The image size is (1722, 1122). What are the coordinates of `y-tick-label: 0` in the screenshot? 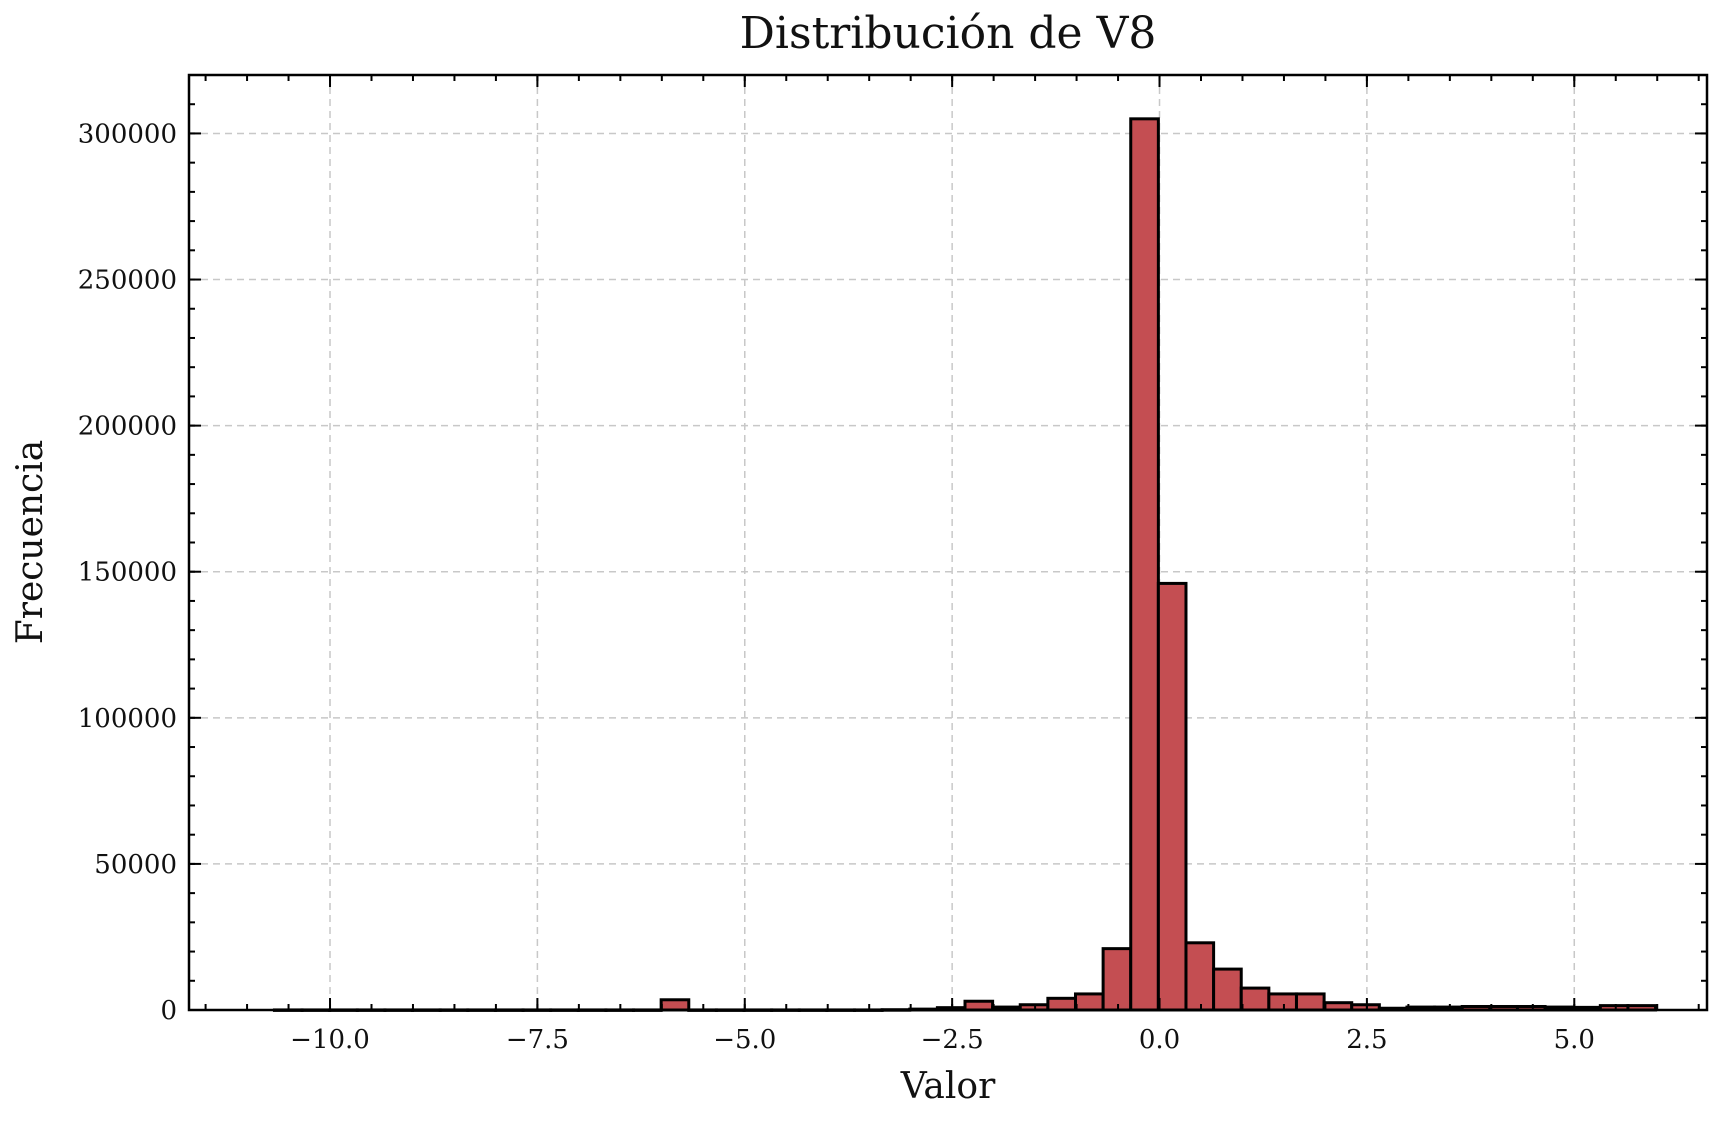 It's located at (168, 1011).